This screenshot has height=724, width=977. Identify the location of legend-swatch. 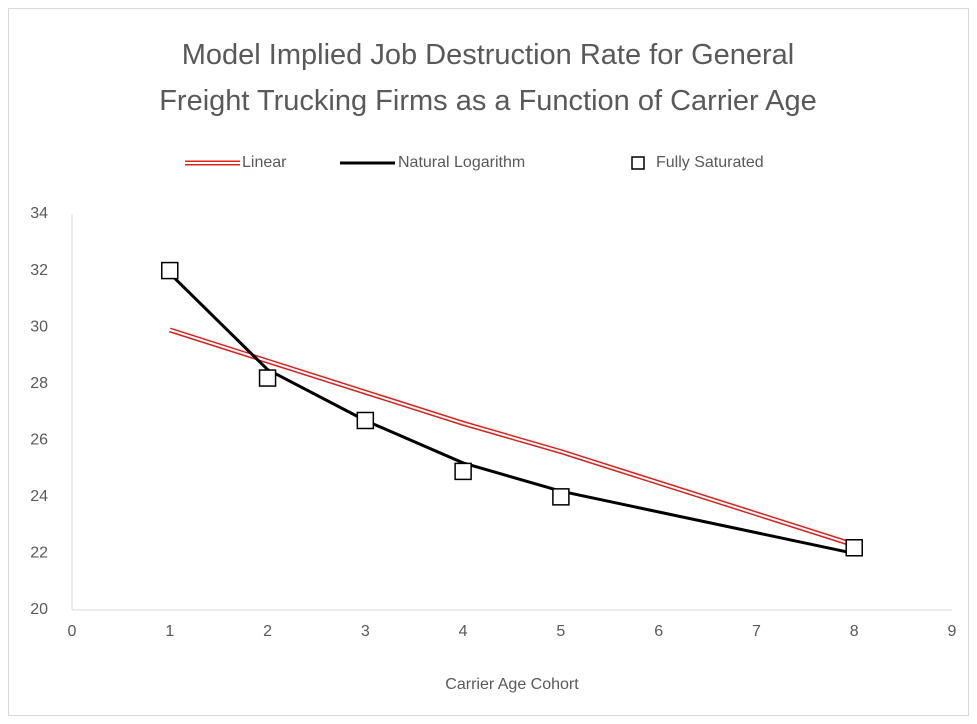
(638, 163).